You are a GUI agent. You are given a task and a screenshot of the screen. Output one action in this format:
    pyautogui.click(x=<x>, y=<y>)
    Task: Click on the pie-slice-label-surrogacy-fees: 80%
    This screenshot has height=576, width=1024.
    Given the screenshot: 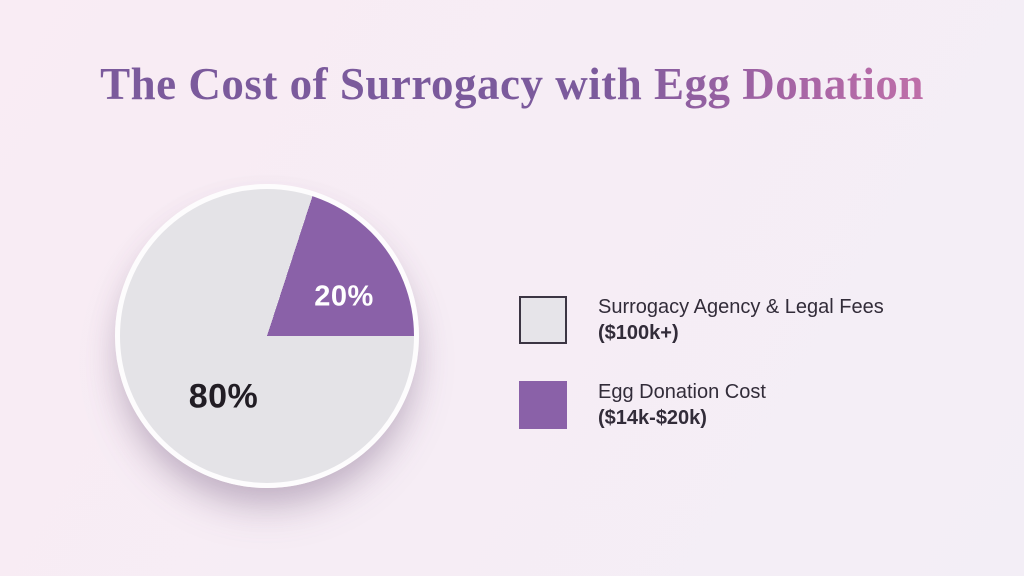 What is the action you would take?
    pyautogui.click(x=223, y=396)
    